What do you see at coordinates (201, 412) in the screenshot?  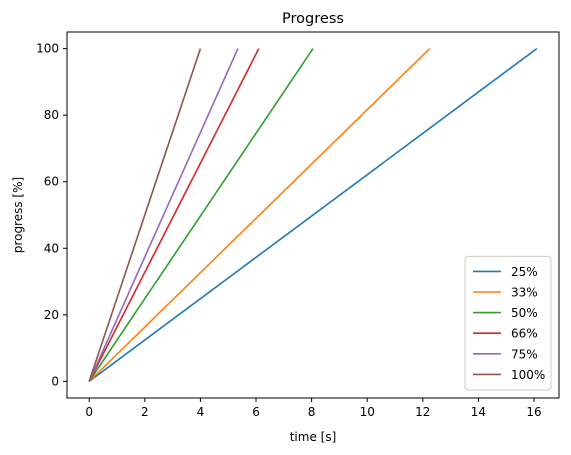 I see `x-tick-label: 4` at bounding box center [201, 412].